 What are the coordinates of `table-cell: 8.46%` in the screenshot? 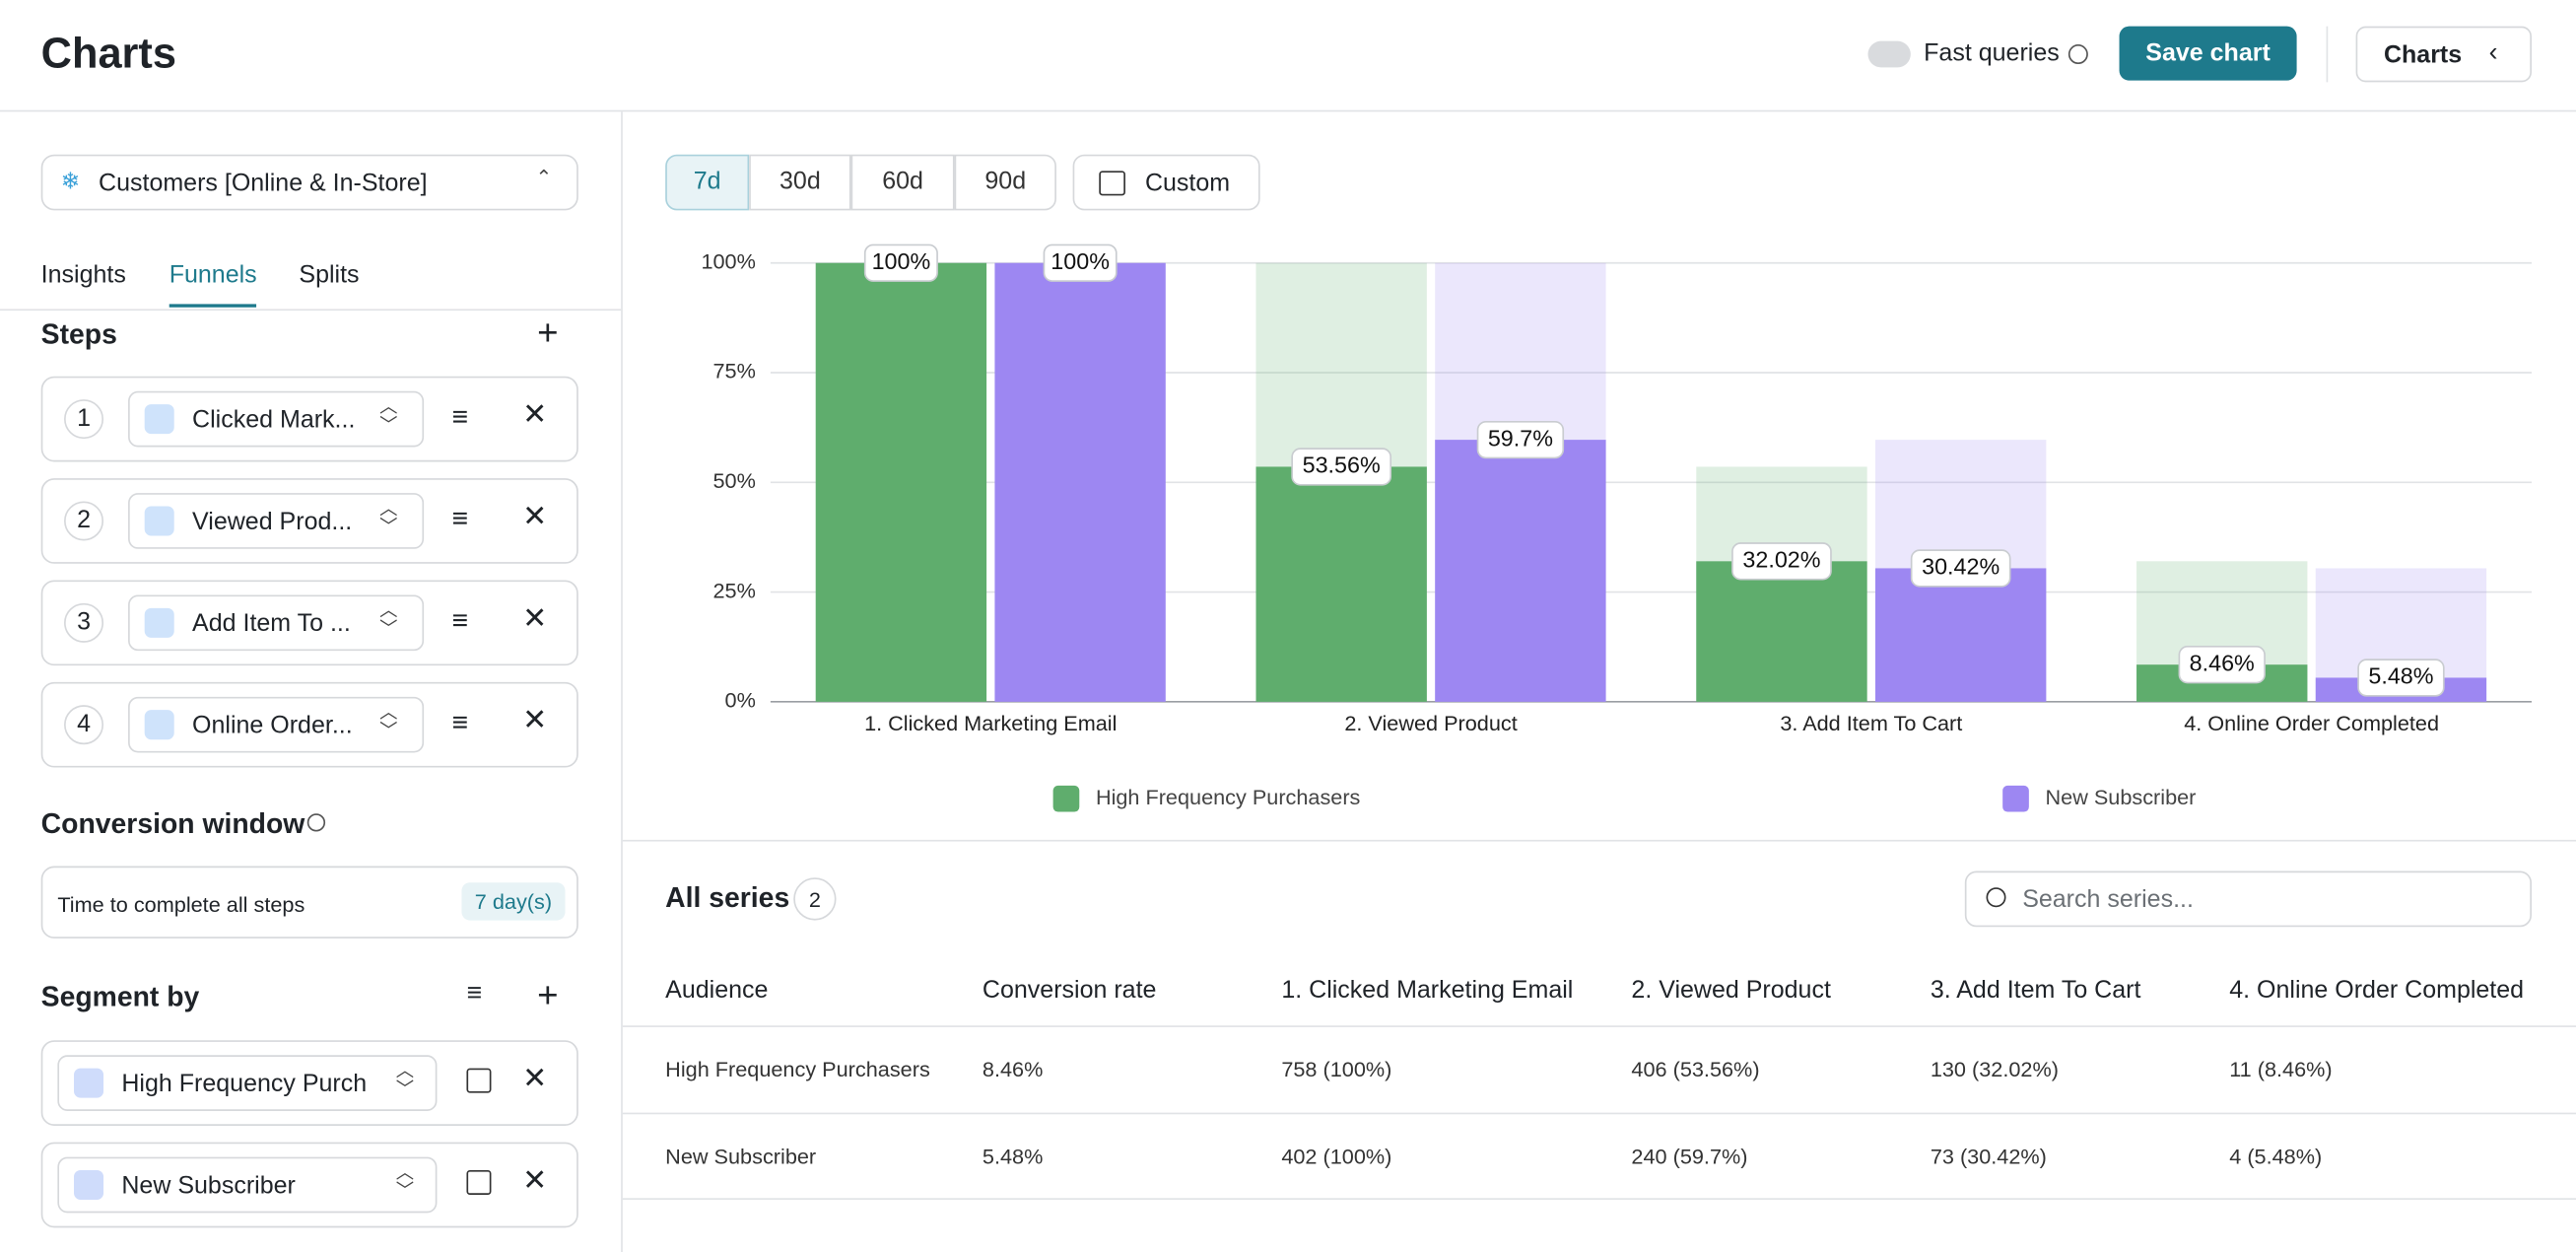 It's located at (1013, 1068).